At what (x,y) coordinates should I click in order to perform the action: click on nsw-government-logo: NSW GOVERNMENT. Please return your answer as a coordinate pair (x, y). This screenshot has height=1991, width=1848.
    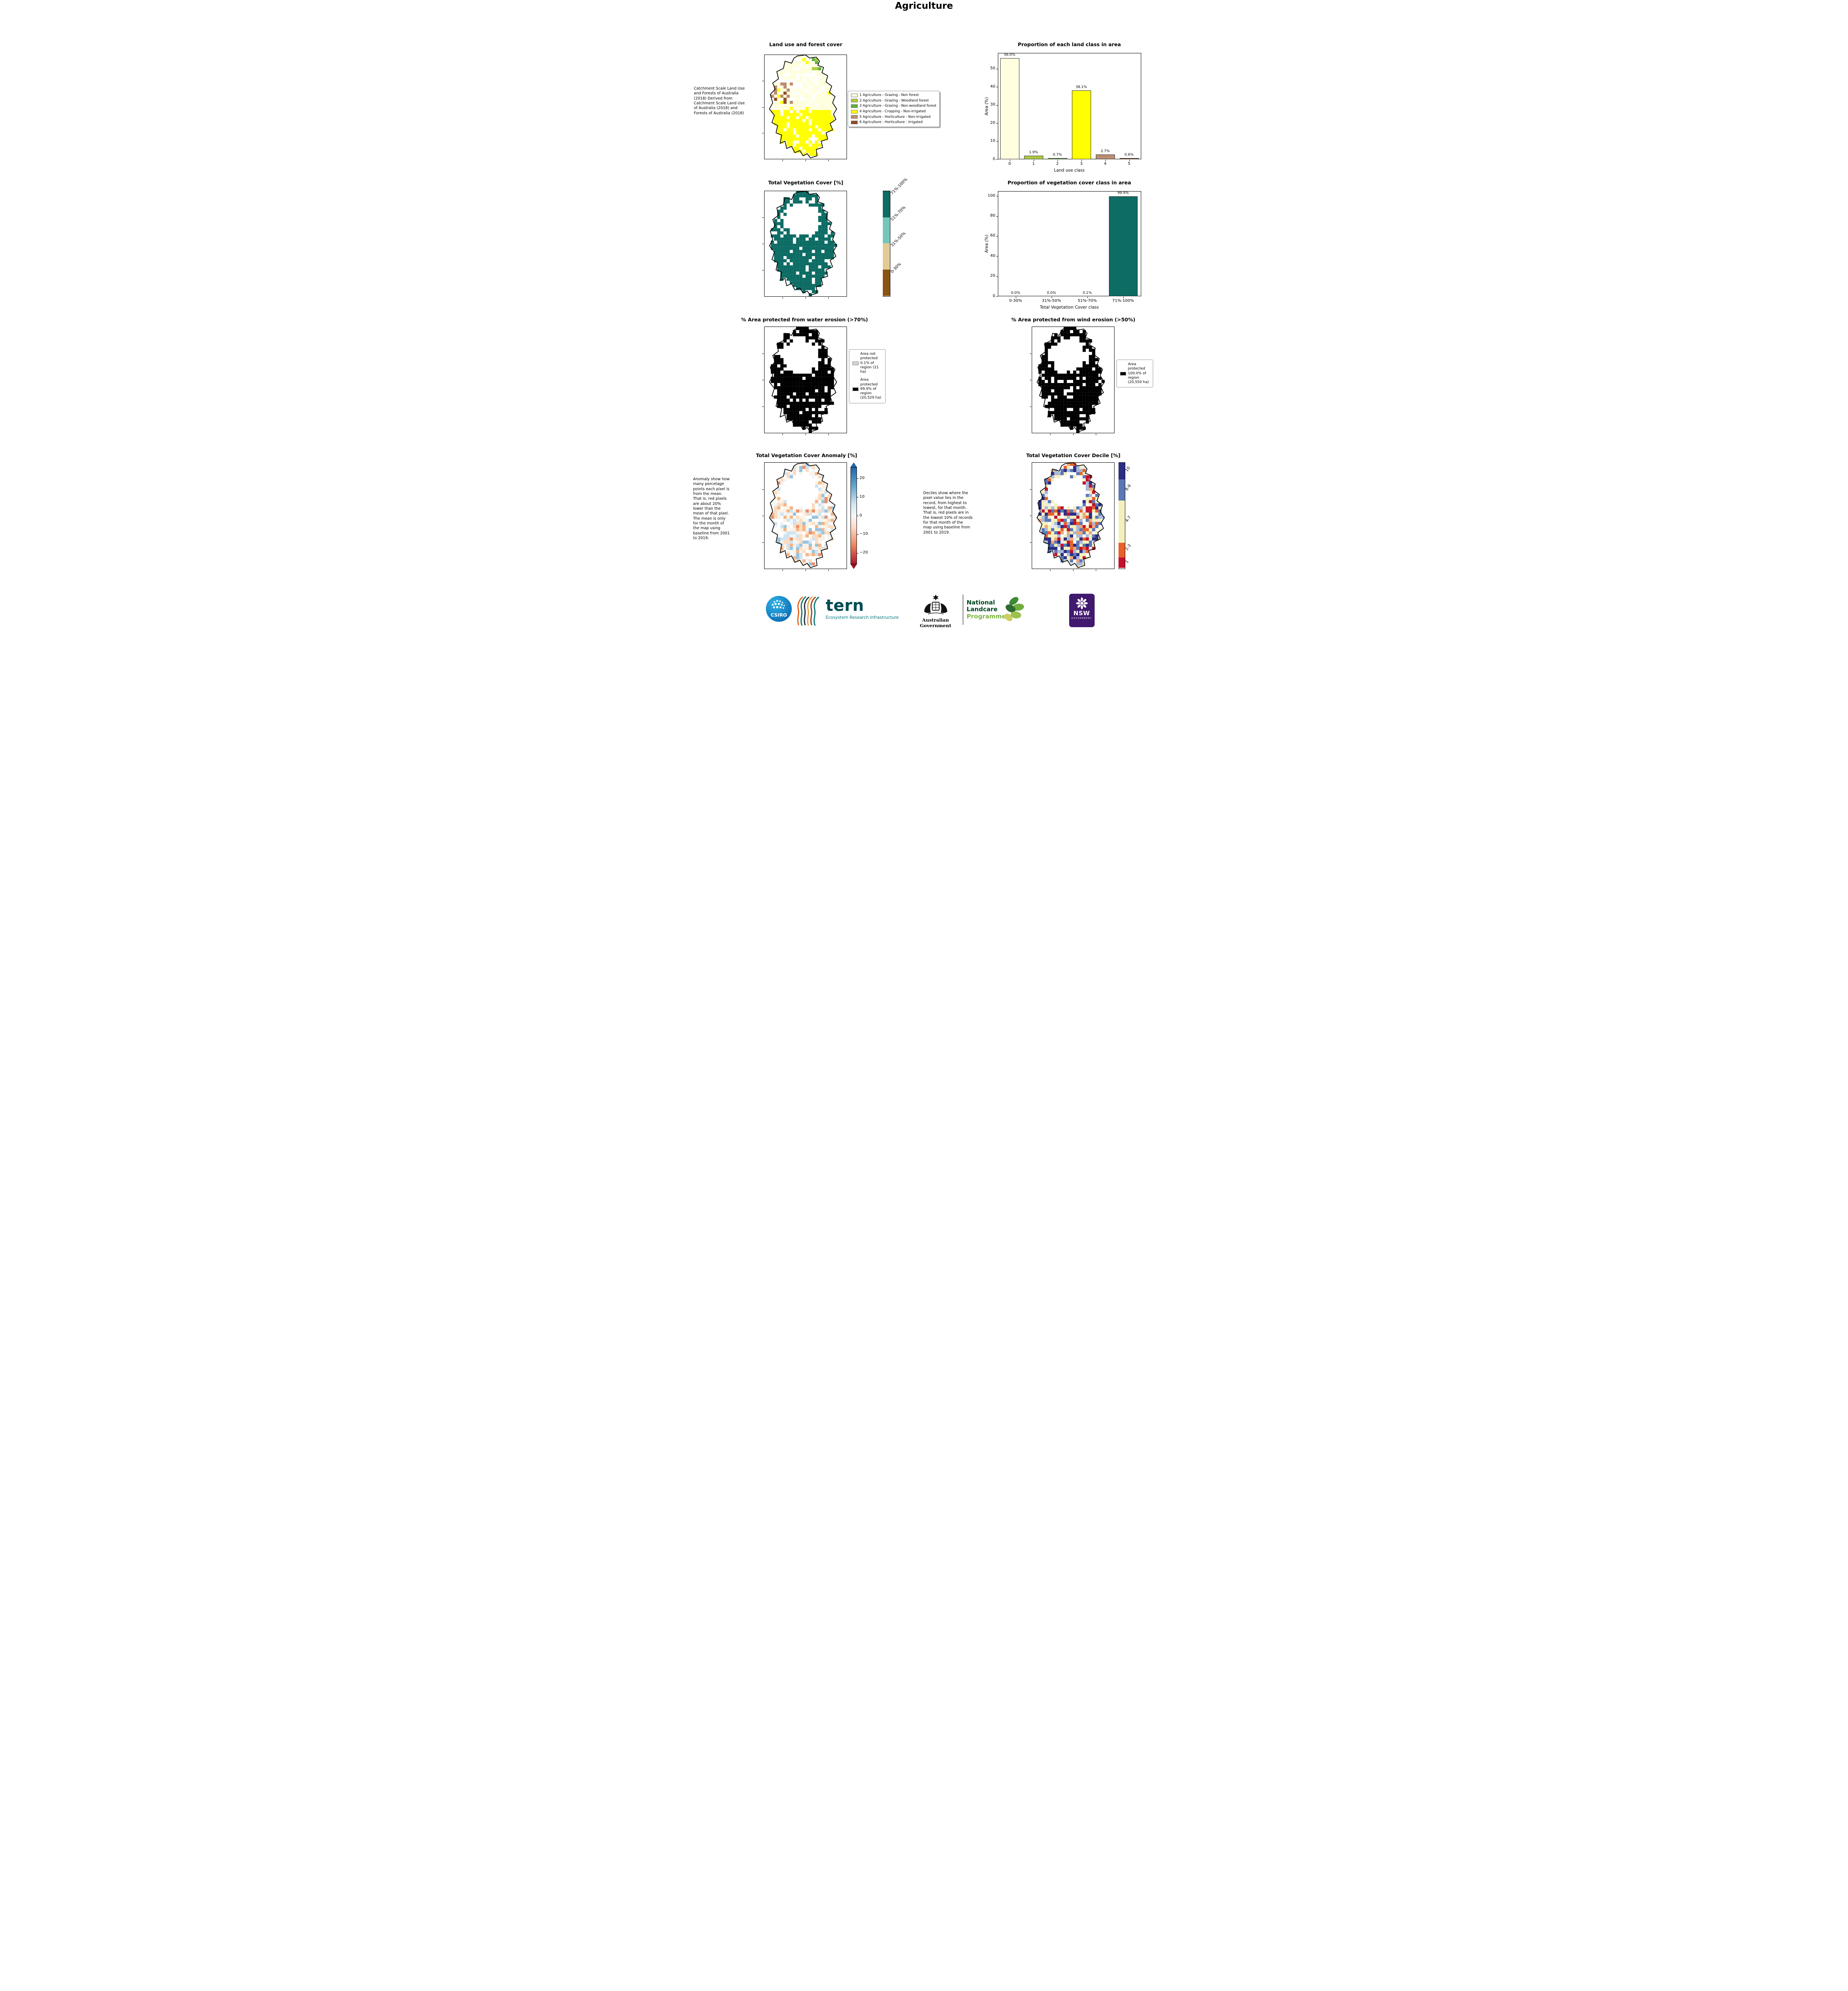
    Looking at the image, I should click on (1082, 611).